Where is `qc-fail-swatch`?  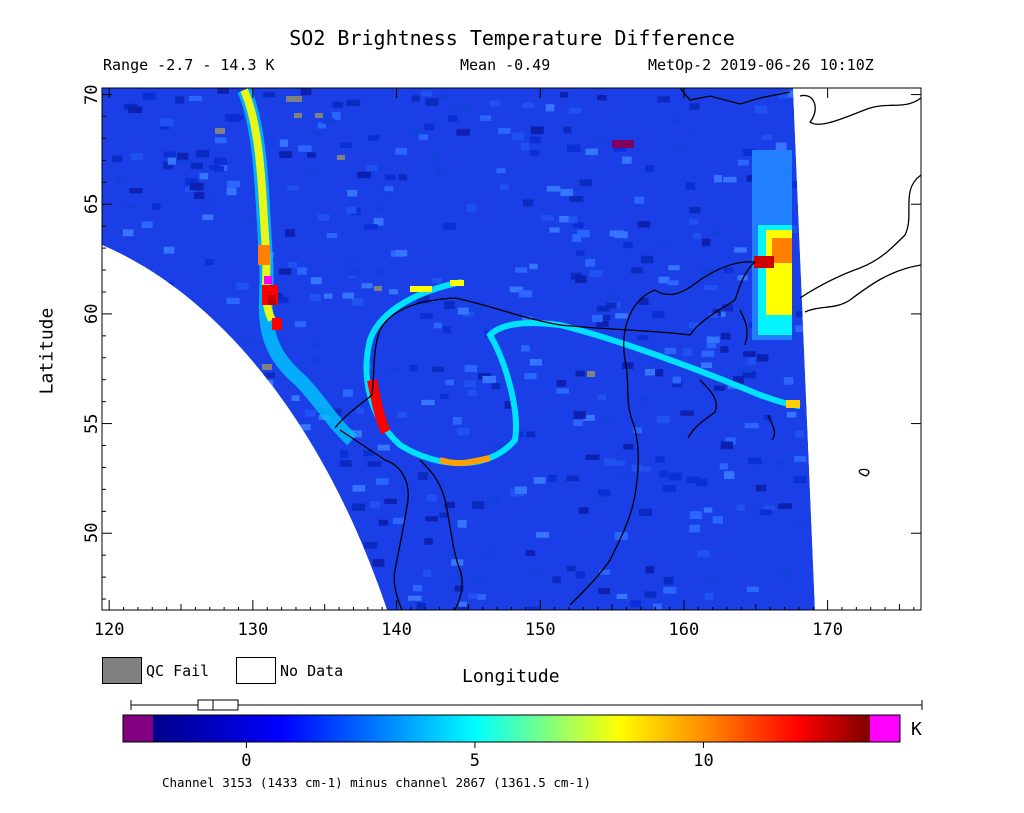 qc-fail-swatch is located at coordinates (122, 670).